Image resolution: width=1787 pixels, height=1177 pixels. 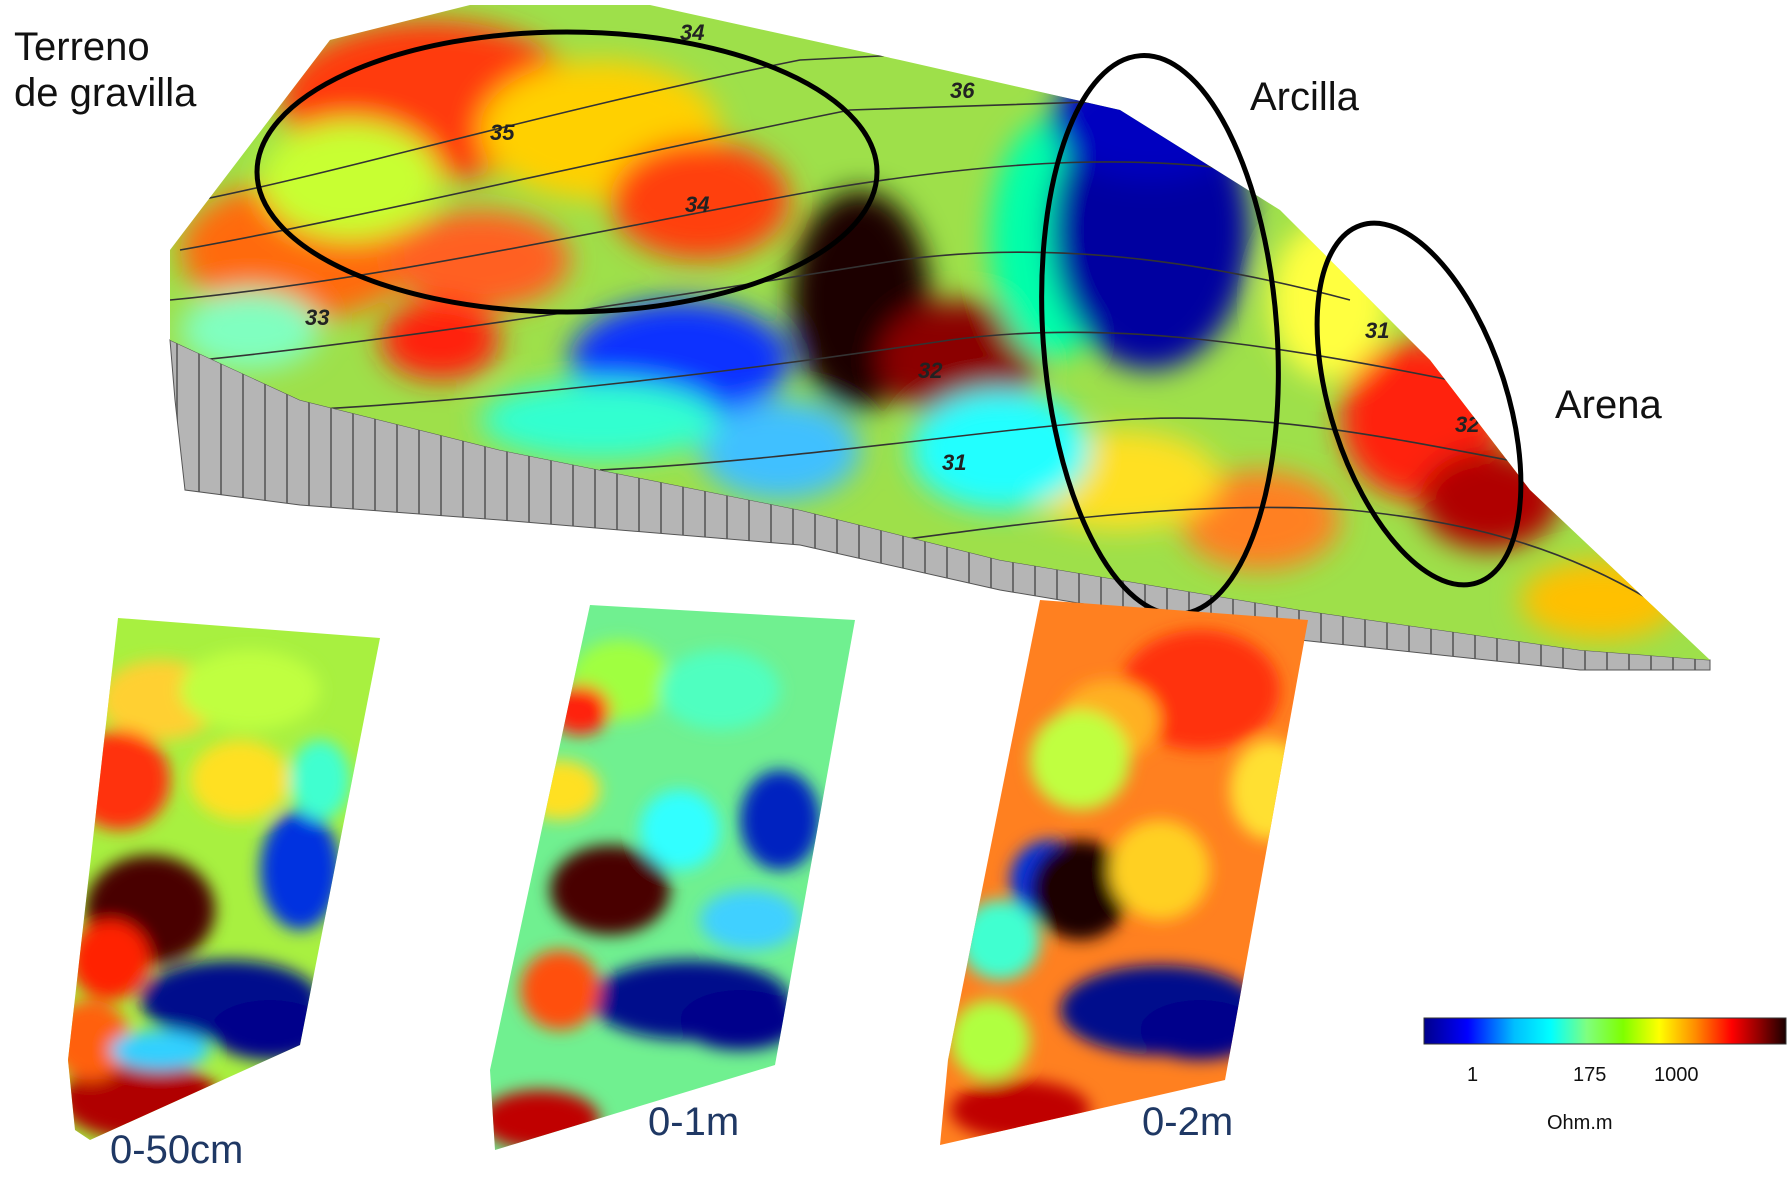 What do you see at coordinates (1124, 872) in the screenshot?
I see `map-0-2m` at bounding box center [1124, 872].